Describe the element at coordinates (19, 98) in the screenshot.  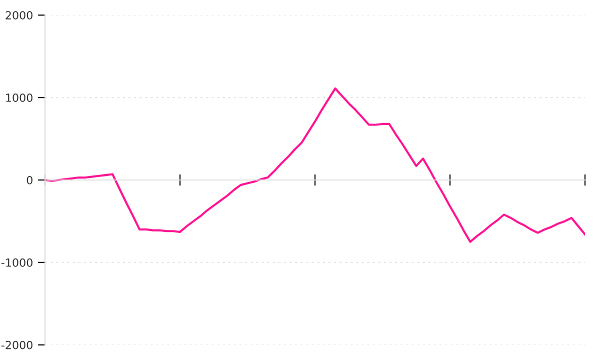
I see `y-tick-label: 1000` at that location.